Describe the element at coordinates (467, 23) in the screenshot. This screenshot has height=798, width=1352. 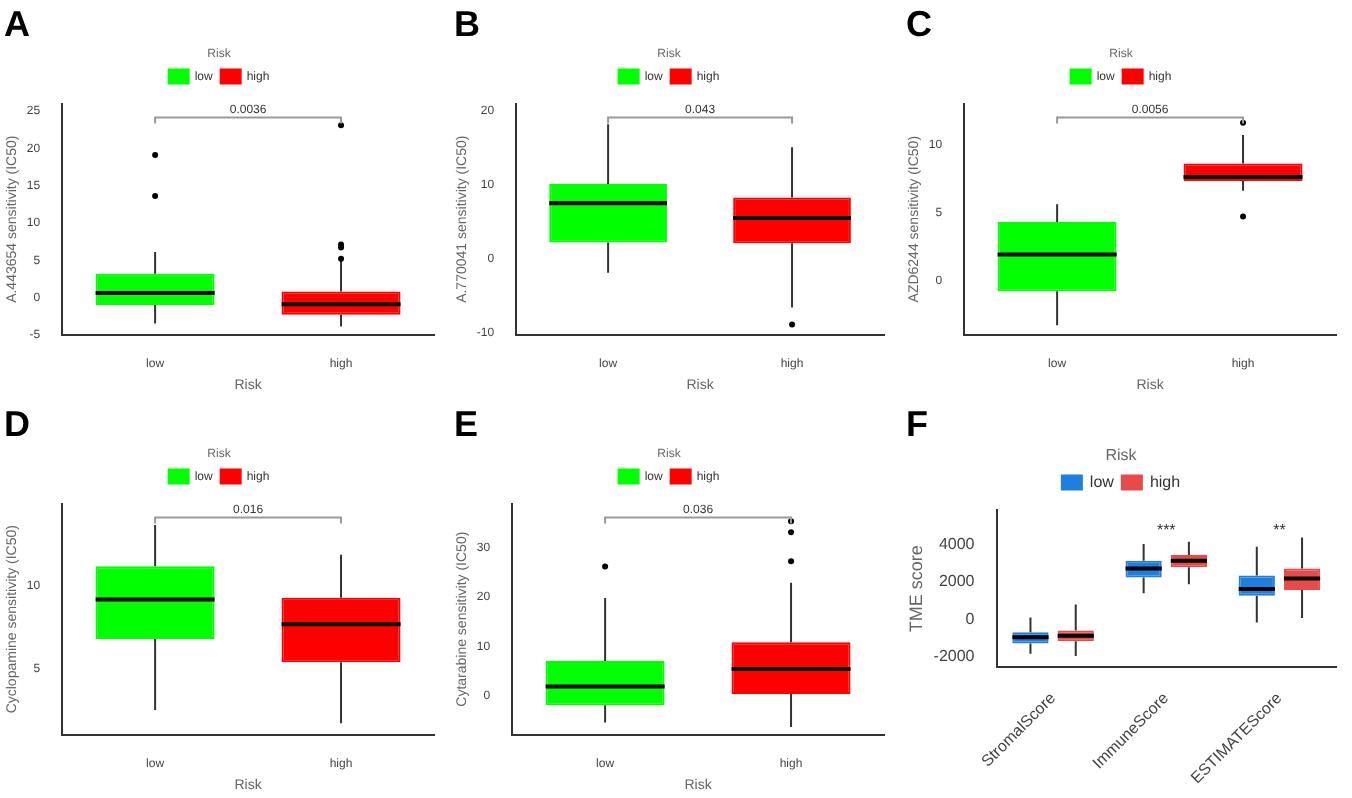
I see `chart-title: B` at that location.